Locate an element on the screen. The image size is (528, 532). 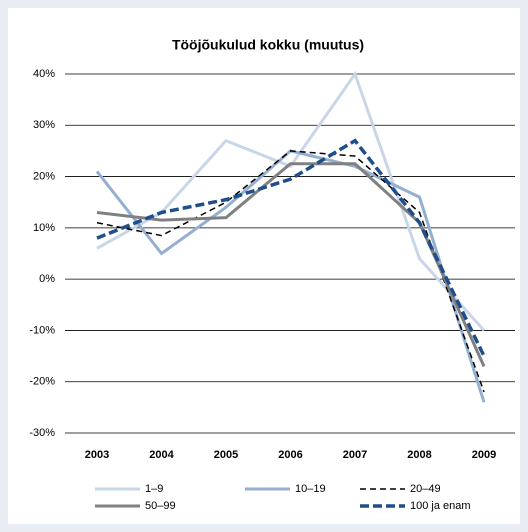
y-tick-label: -30% is located at coordinates (42, 433).